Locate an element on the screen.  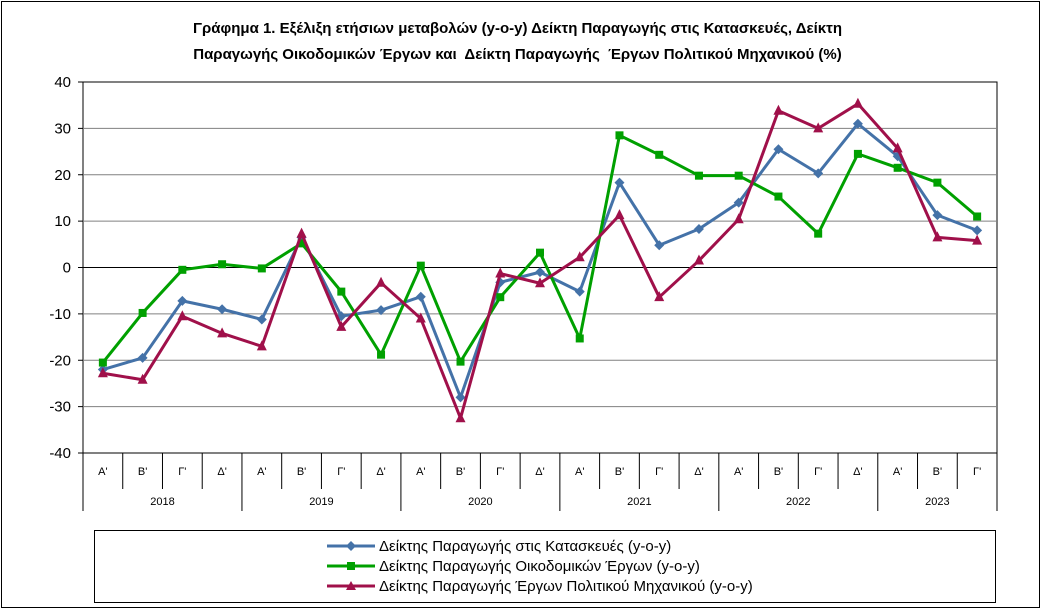
y-tick-label: -10 is located at coordinates (60, 314).